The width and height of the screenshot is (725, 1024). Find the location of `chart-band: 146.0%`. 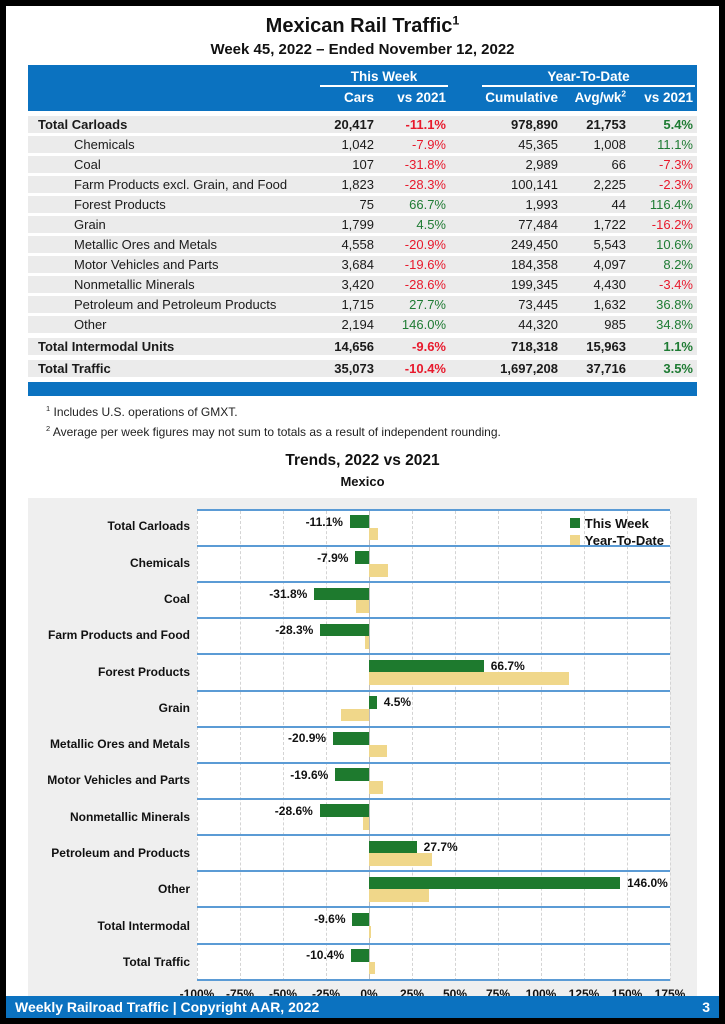

chart-band: 146.0% is located at coordinates (433, 890).